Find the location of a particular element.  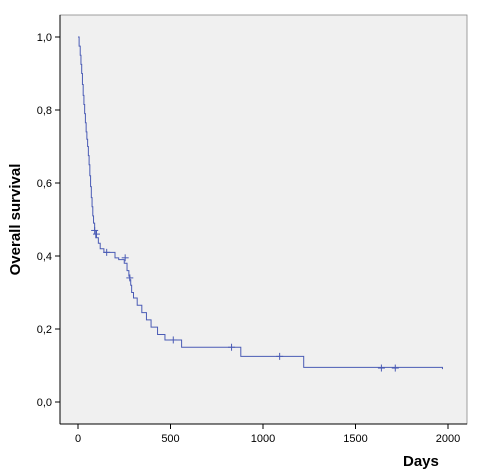

x-tick-label-4: 2000 is located at coordinates (448, 439).